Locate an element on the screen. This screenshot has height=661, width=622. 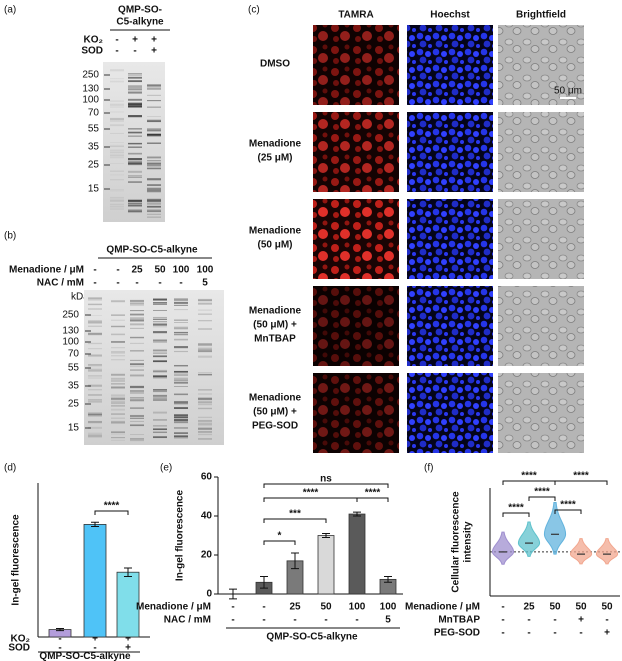
gel-title: C5-alkyne is located at coordinates (140, 22).